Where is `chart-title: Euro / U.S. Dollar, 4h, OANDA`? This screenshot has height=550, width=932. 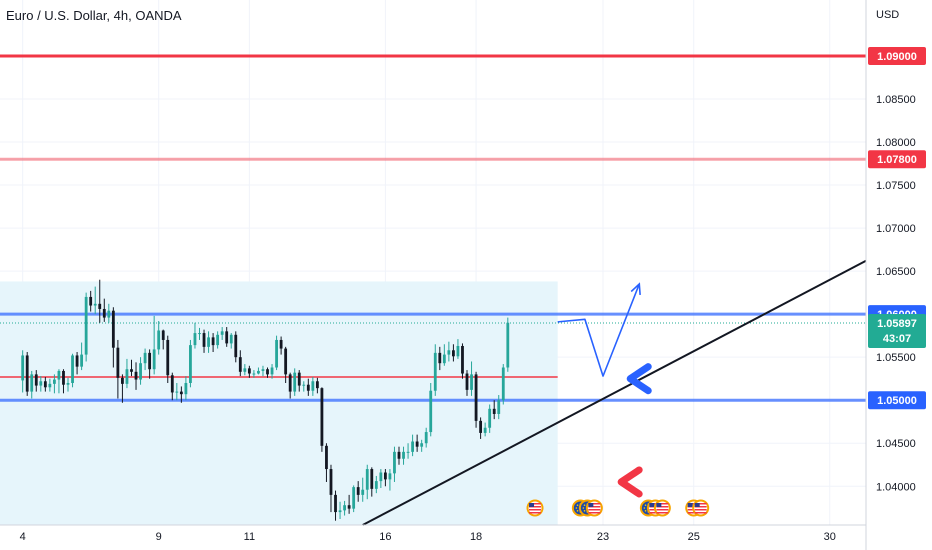 chart-title: Euro / U.S. Dollar, 4h, OANDA is located at coordinates (94, 15).